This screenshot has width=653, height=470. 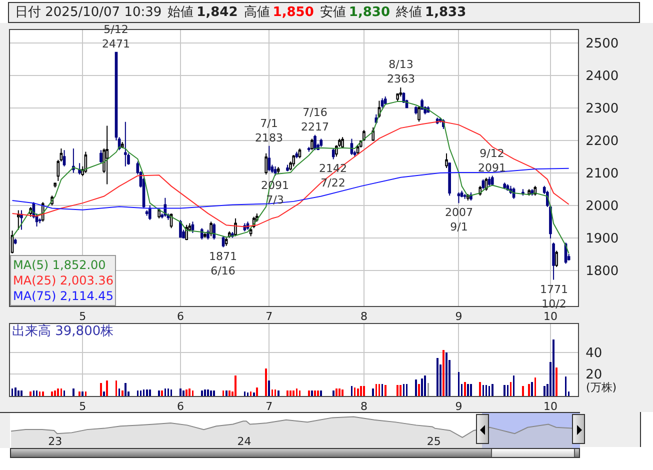 What do you see at coordinates (244, 441) in the screenshot?
I see `x-tick-label: 24` at bounding box center [244, 441].